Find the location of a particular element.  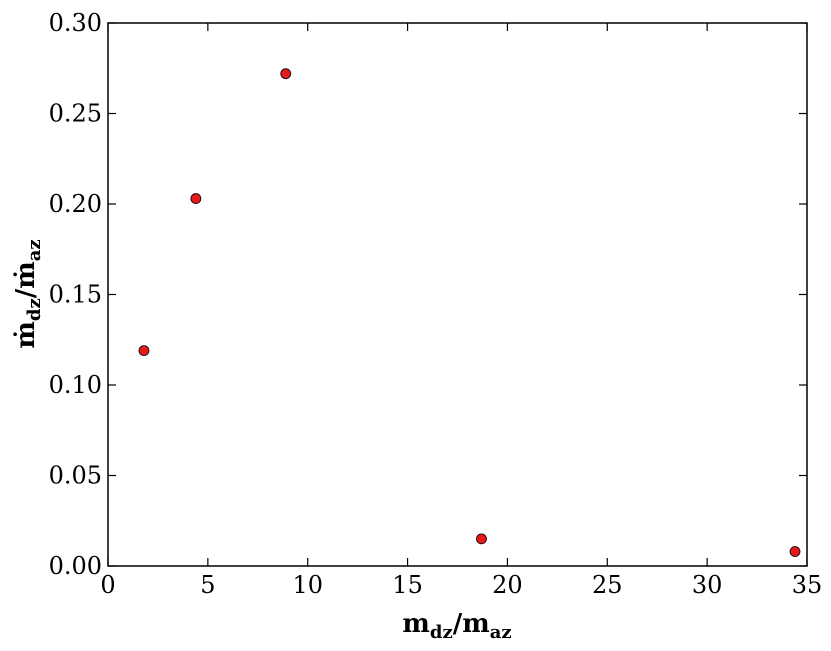

x-tick-label: 0 is located at coordinates (107, 585).